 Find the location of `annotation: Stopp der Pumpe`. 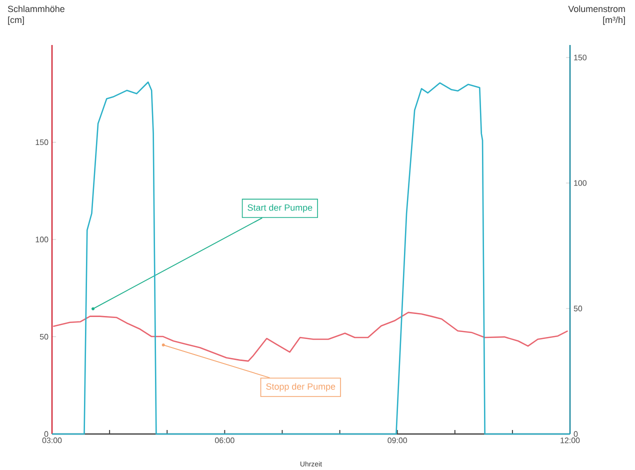

annotation: Stopp der Pumpe is located at coordinates (301, 387).